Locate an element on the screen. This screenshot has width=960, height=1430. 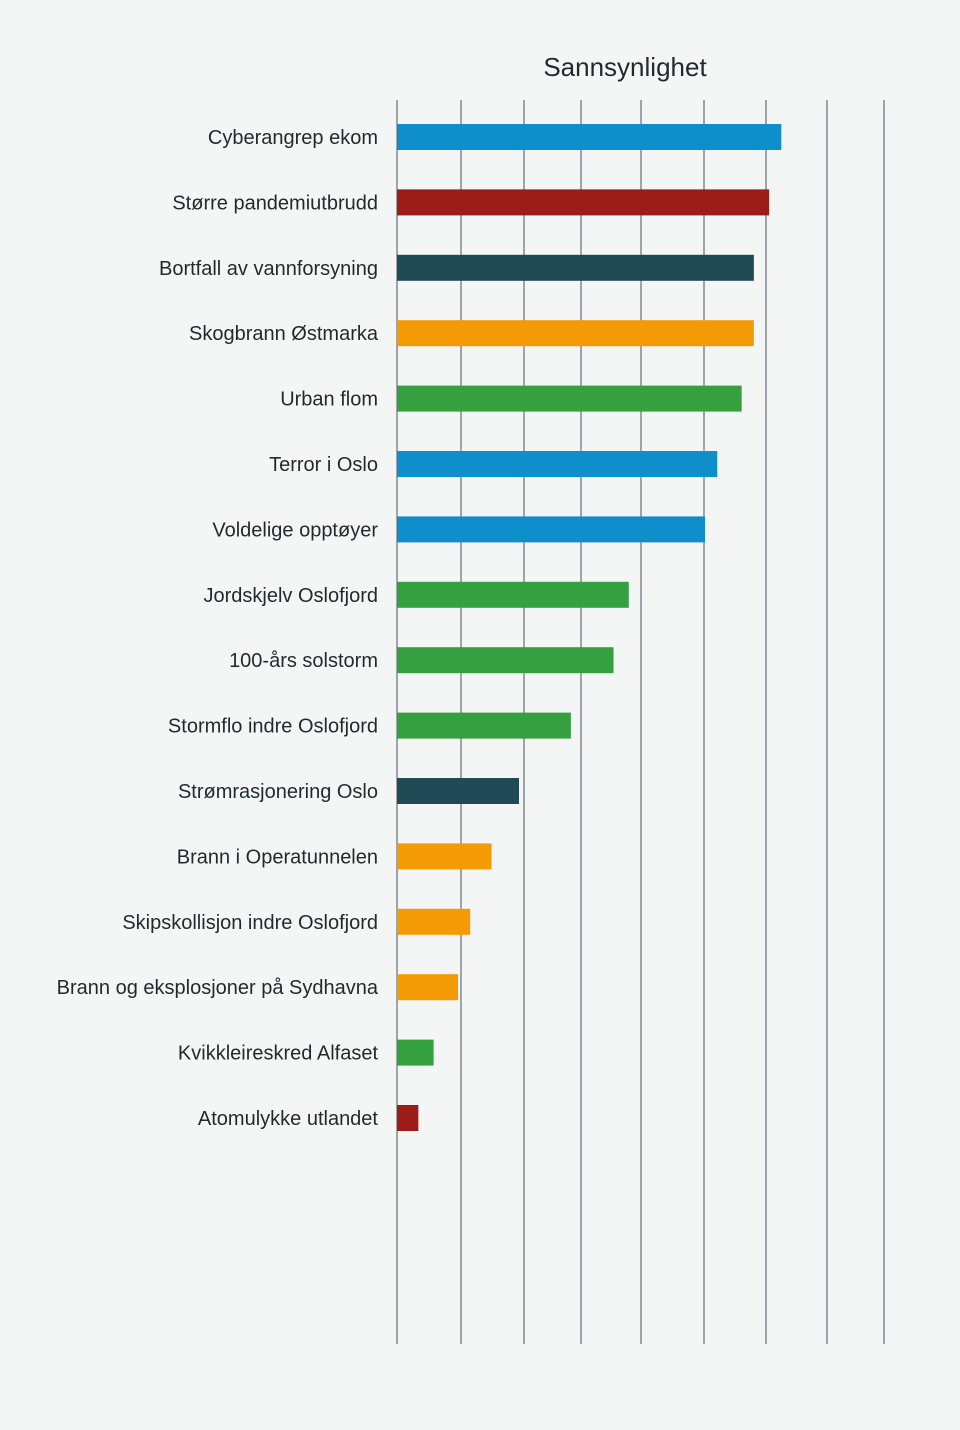
category-label-7: Jordskjelv Oslofjord is located at coordinates (290, 596).